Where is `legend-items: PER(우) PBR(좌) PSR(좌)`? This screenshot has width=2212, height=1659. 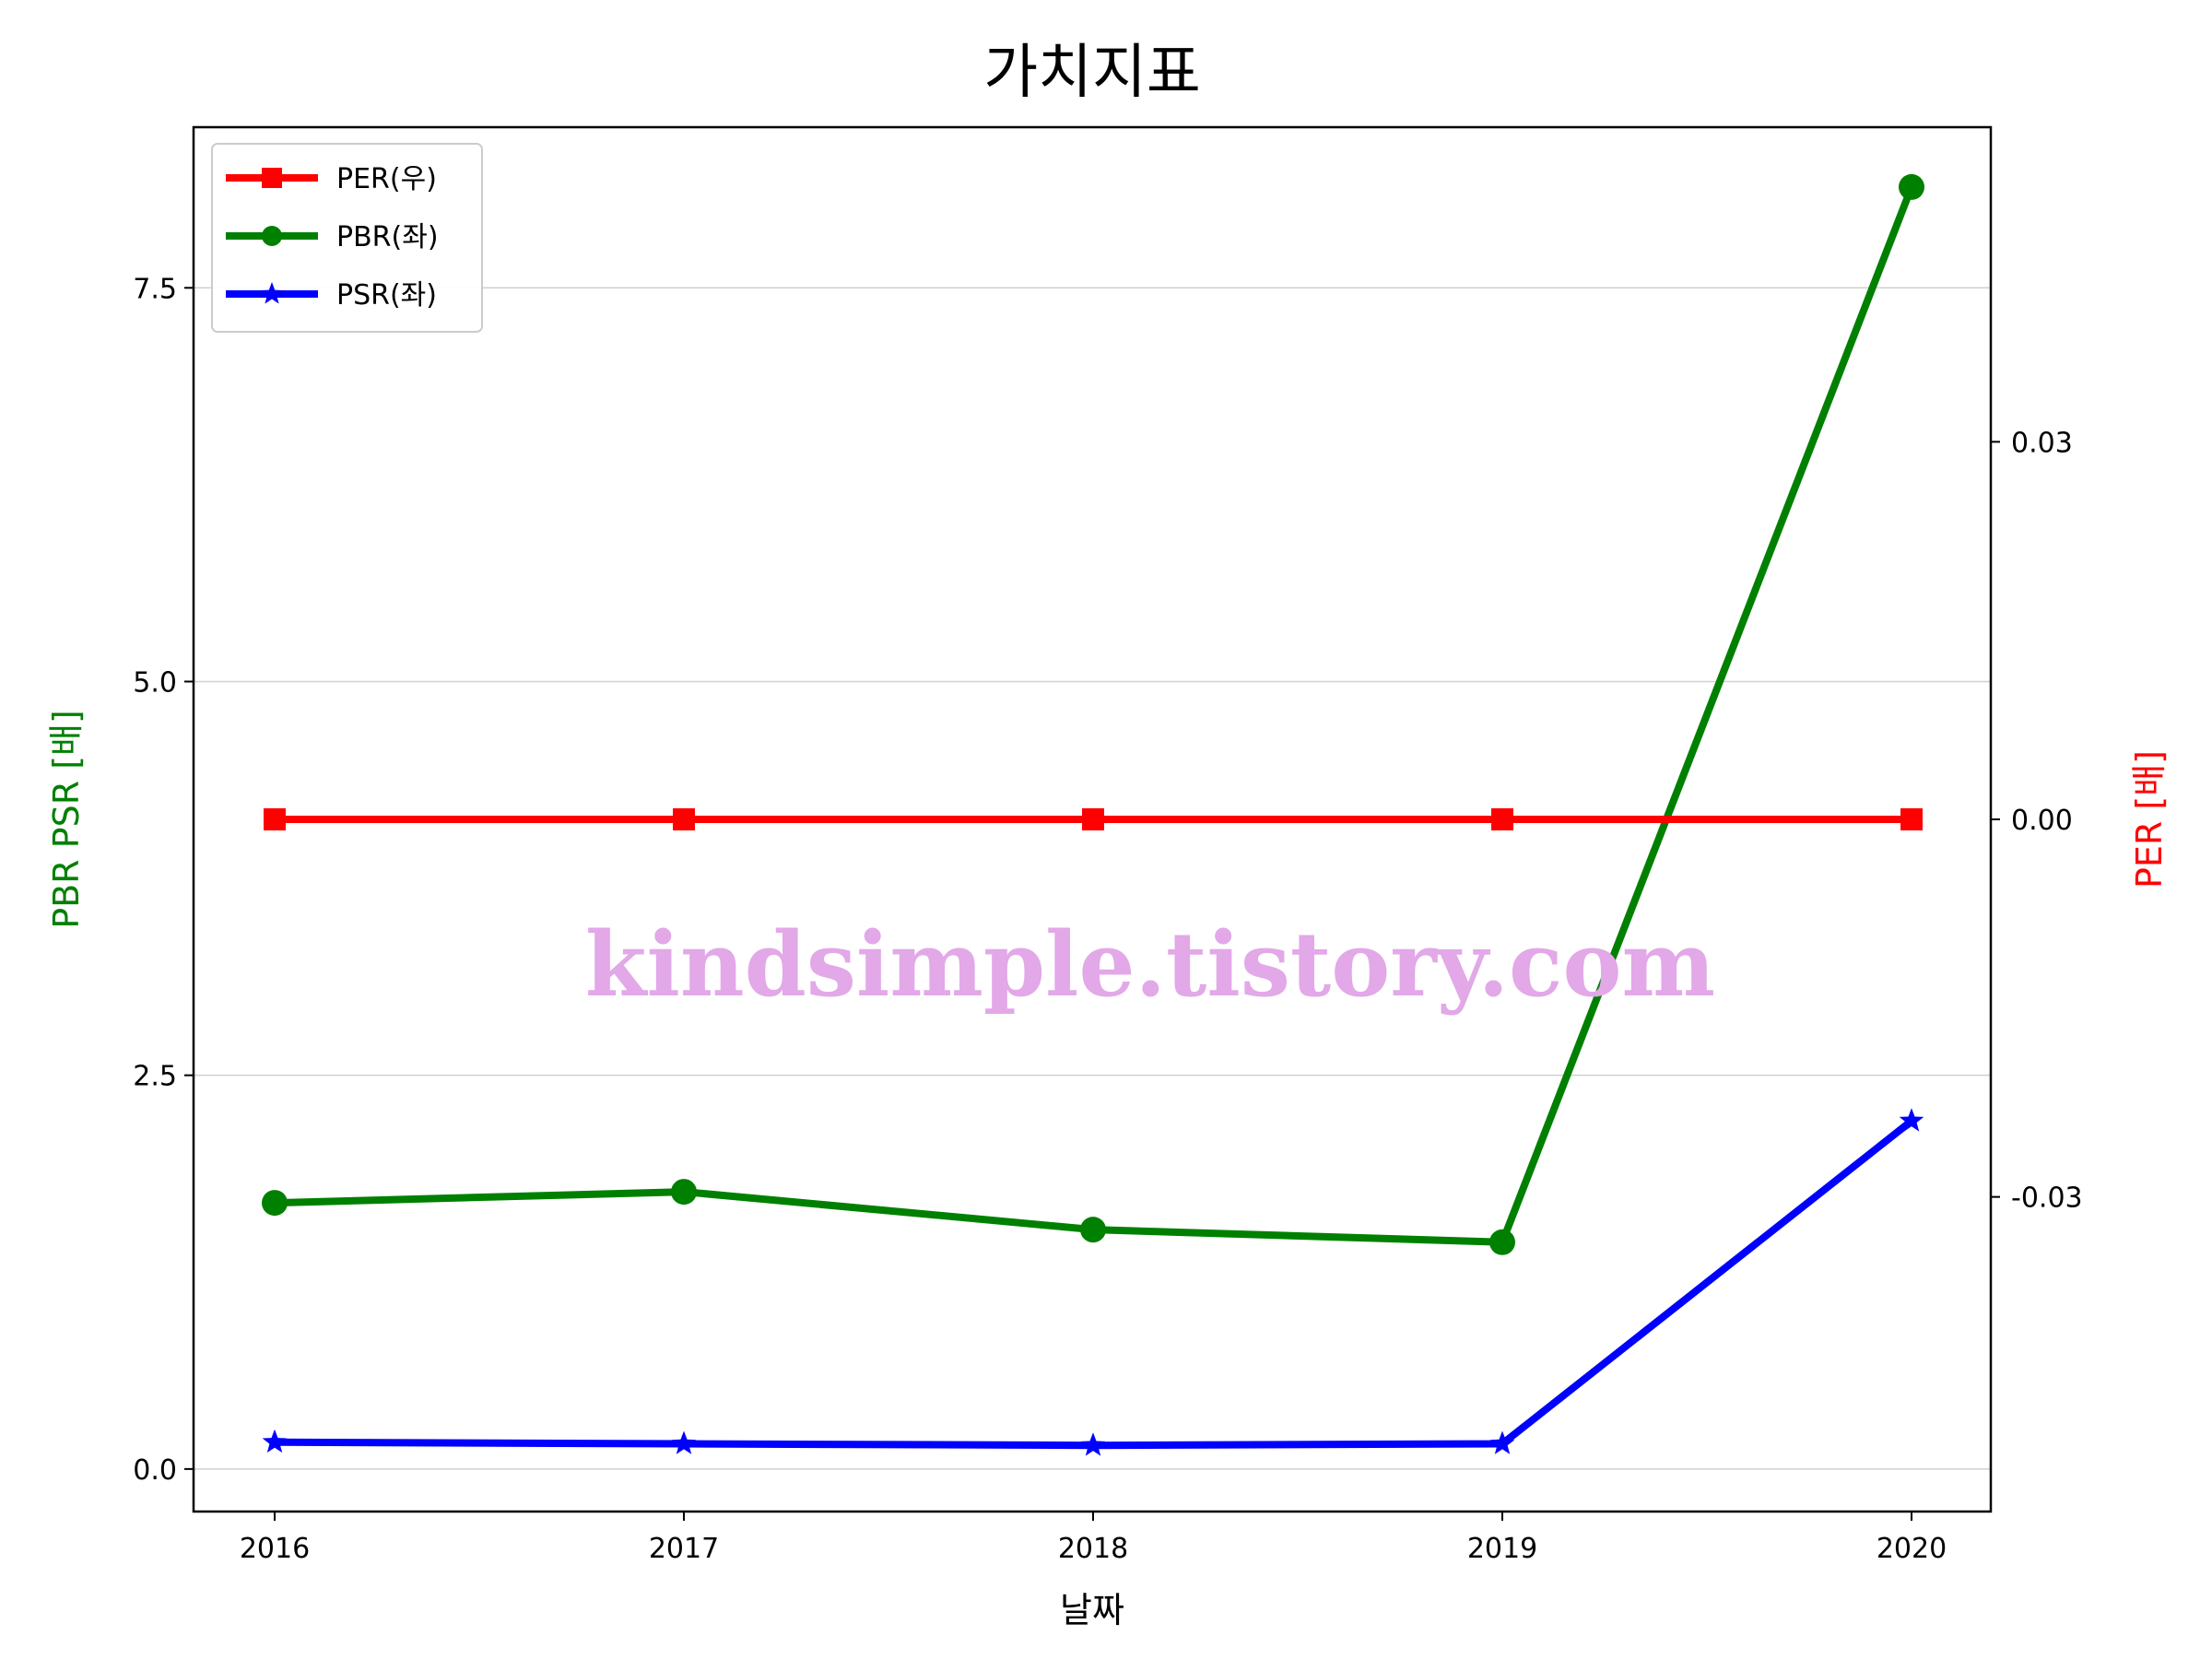
legend-items: PER(우) PBR(좌) PSR(좌) is located at coordinates (332, 237).